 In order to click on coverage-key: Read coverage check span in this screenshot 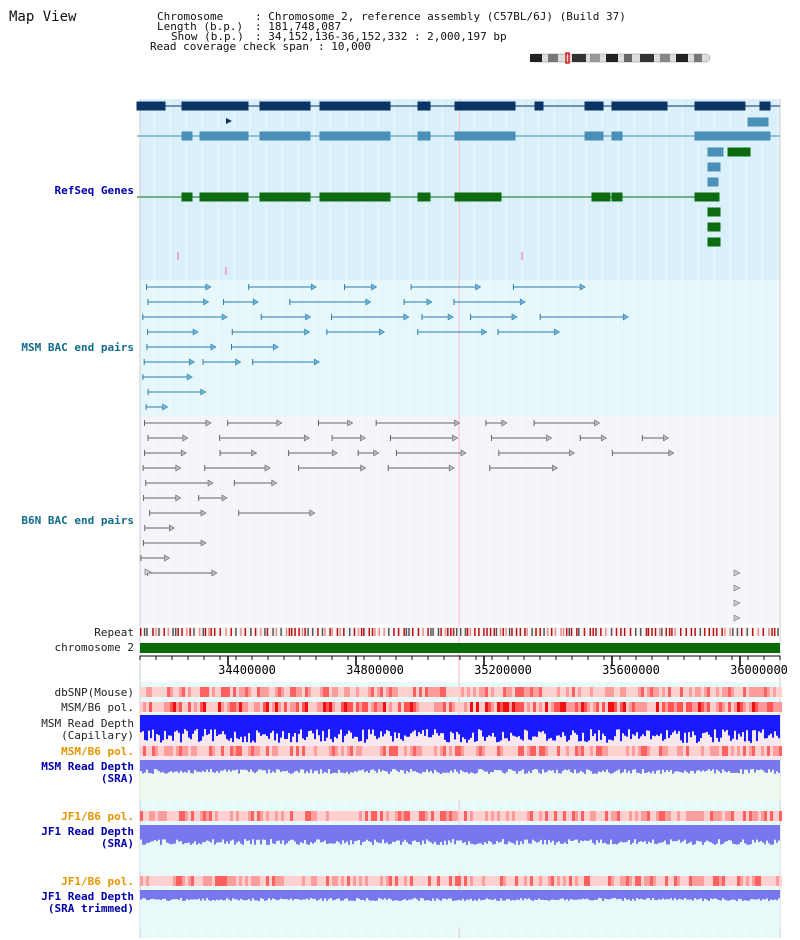, I will do `click(229, 46)`.